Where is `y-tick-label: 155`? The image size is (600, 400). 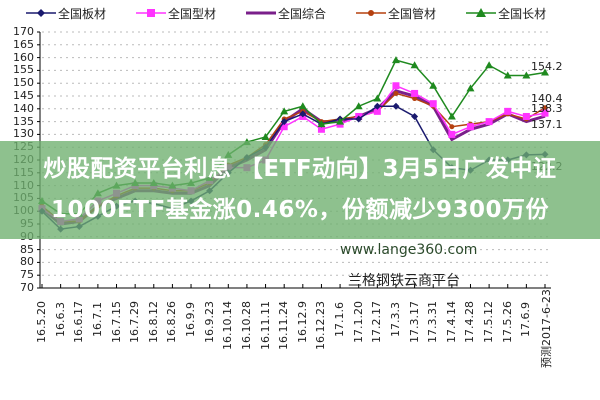 y-tick-label: 155 is located at coordinates (23, 70).